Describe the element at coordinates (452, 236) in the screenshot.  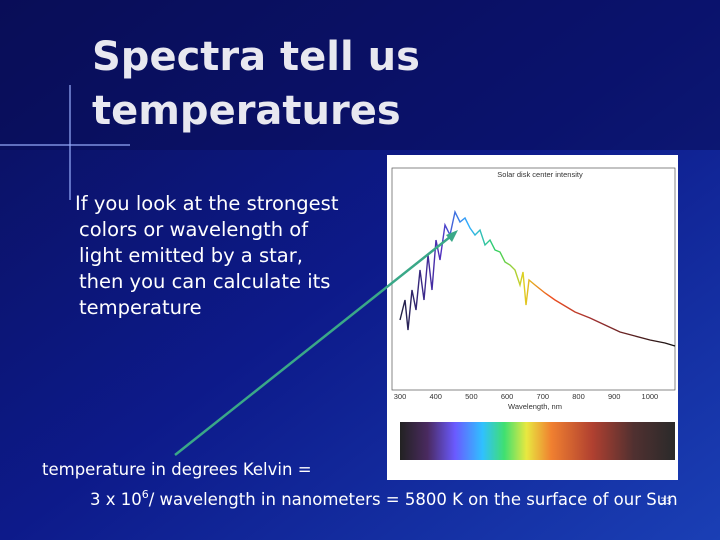
I see `arrow-head` at that location.